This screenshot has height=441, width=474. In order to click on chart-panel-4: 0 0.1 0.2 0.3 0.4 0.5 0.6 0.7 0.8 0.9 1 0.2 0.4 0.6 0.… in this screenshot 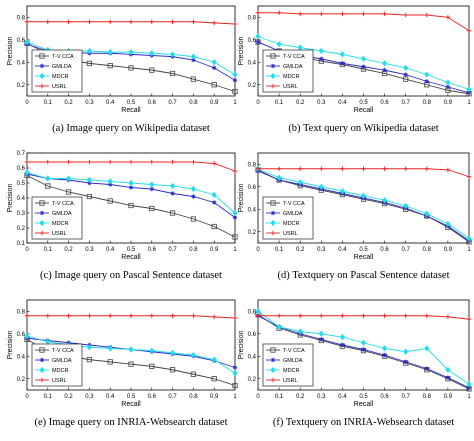, I will do `click(355, 216)`.